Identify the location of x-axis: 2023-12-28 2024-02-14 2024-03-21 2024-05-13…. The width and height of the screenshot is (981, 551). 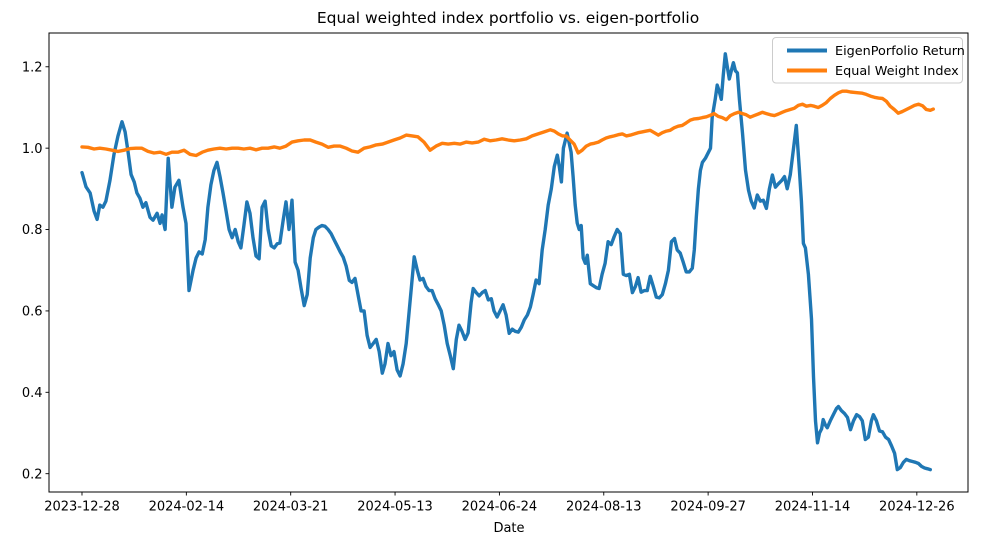
(499, 503).